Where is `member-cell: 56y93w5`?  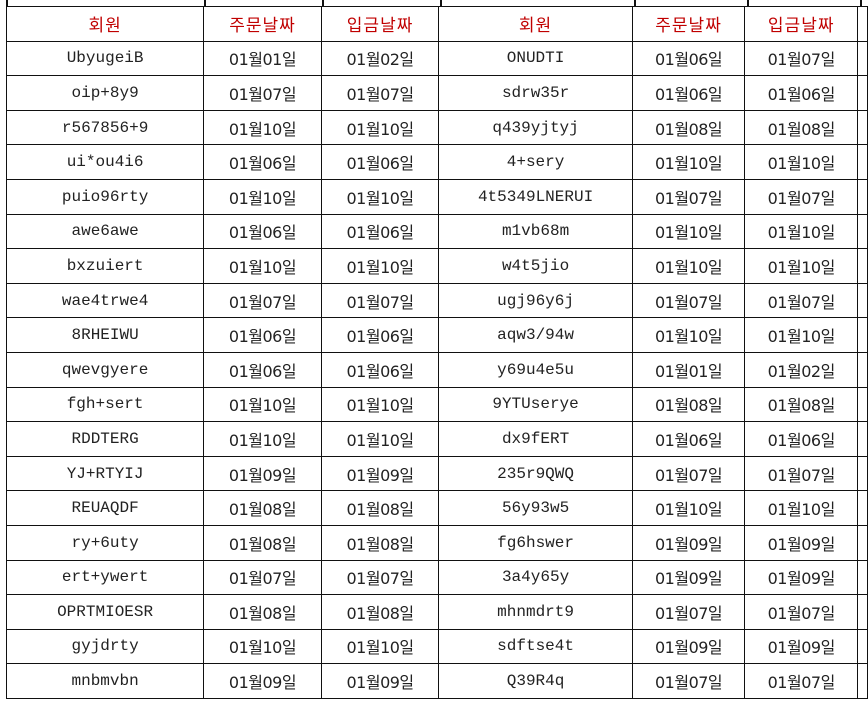 member-cell: 56y93w5 is located at coordinates (535, 508).